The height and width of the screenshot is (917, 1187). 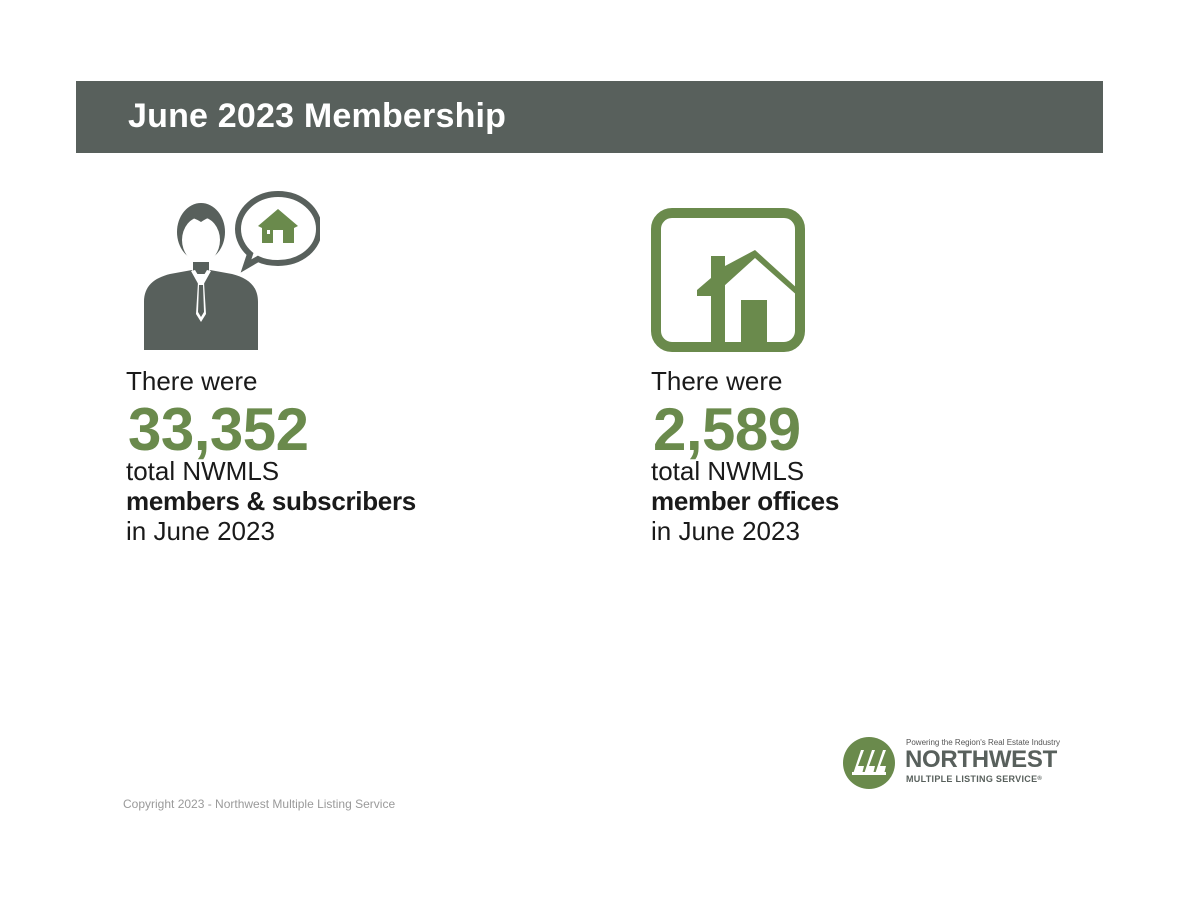 I want to click on person-with-house-speech-bubble-icon, so click(x=232, y=270).